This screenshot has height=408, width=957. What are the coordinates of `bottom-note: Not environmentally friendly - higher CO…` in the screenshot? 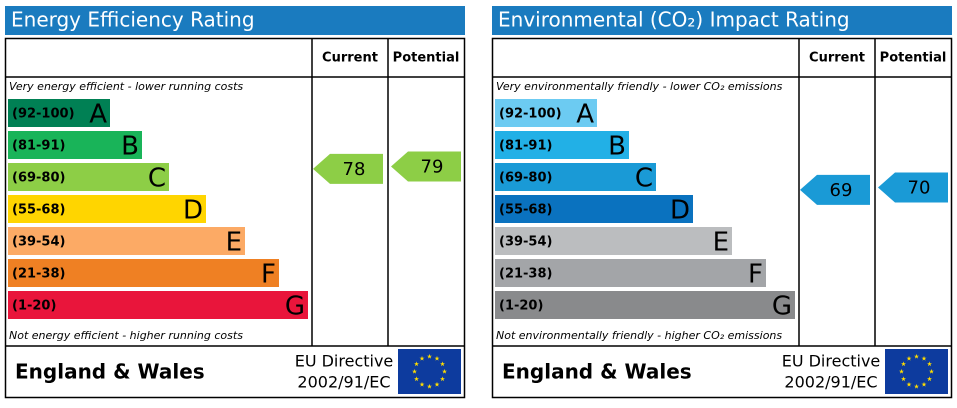 It's located at (639, 335).